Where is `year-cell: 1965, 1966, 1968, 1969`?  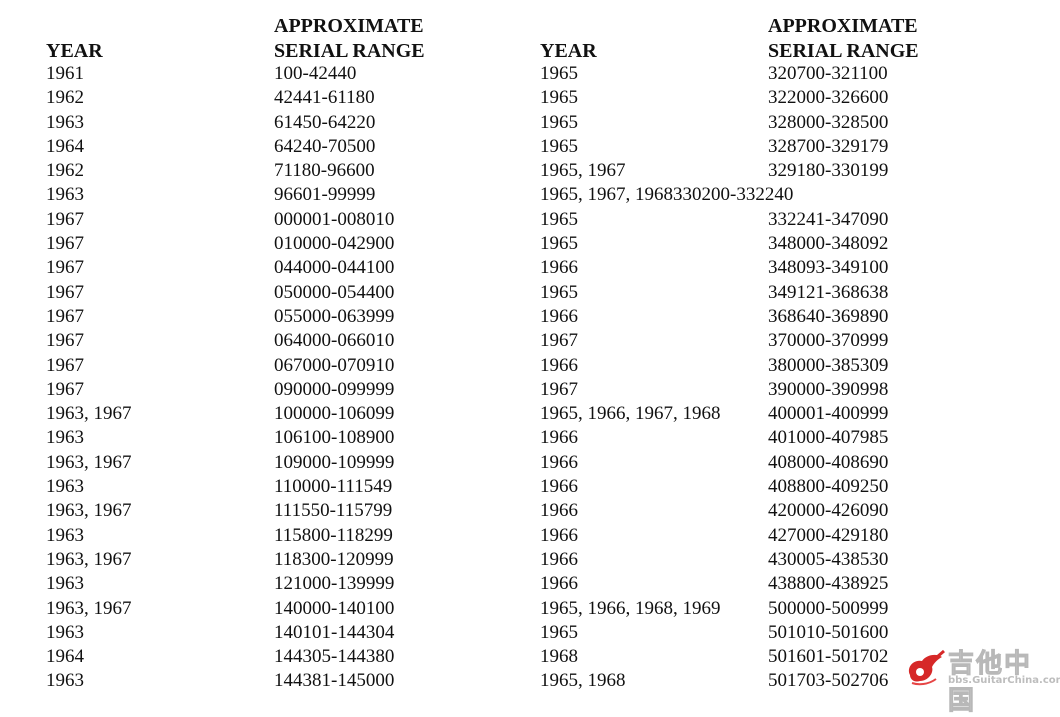 year-cell: 1965, 1966, 1968, 1969 is located at coordinates (630, 608).